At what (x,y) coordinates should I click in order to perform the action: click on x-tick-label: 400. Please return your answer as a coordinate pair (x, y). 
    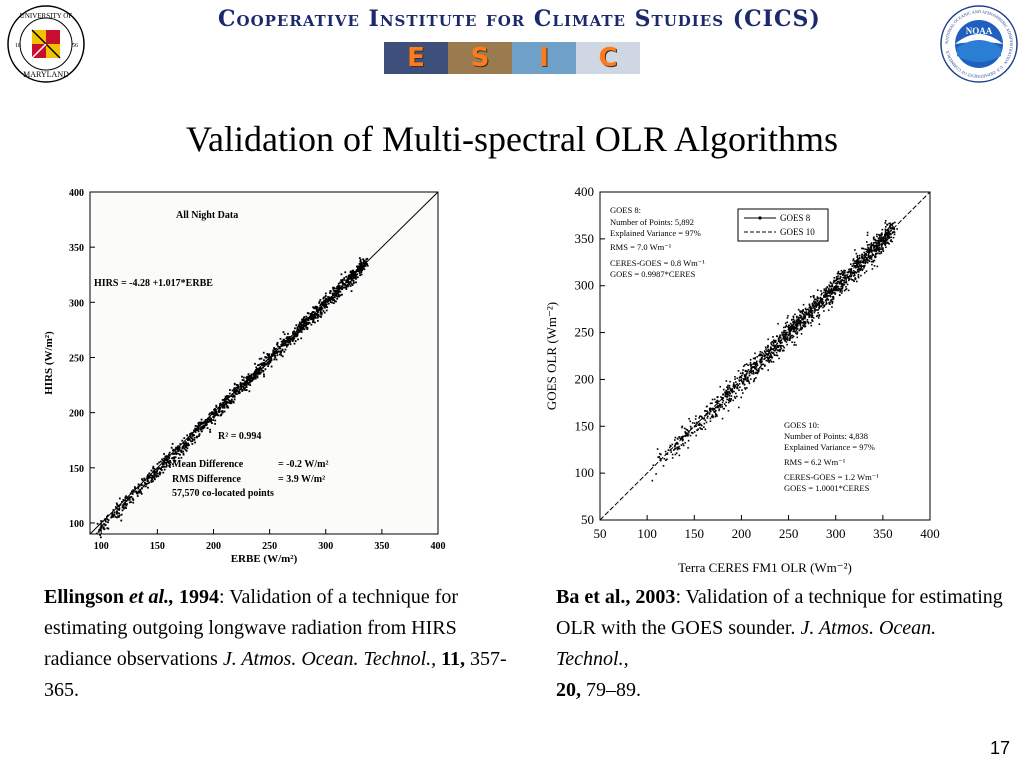
    Looking at the image, I should click on (438, 546).